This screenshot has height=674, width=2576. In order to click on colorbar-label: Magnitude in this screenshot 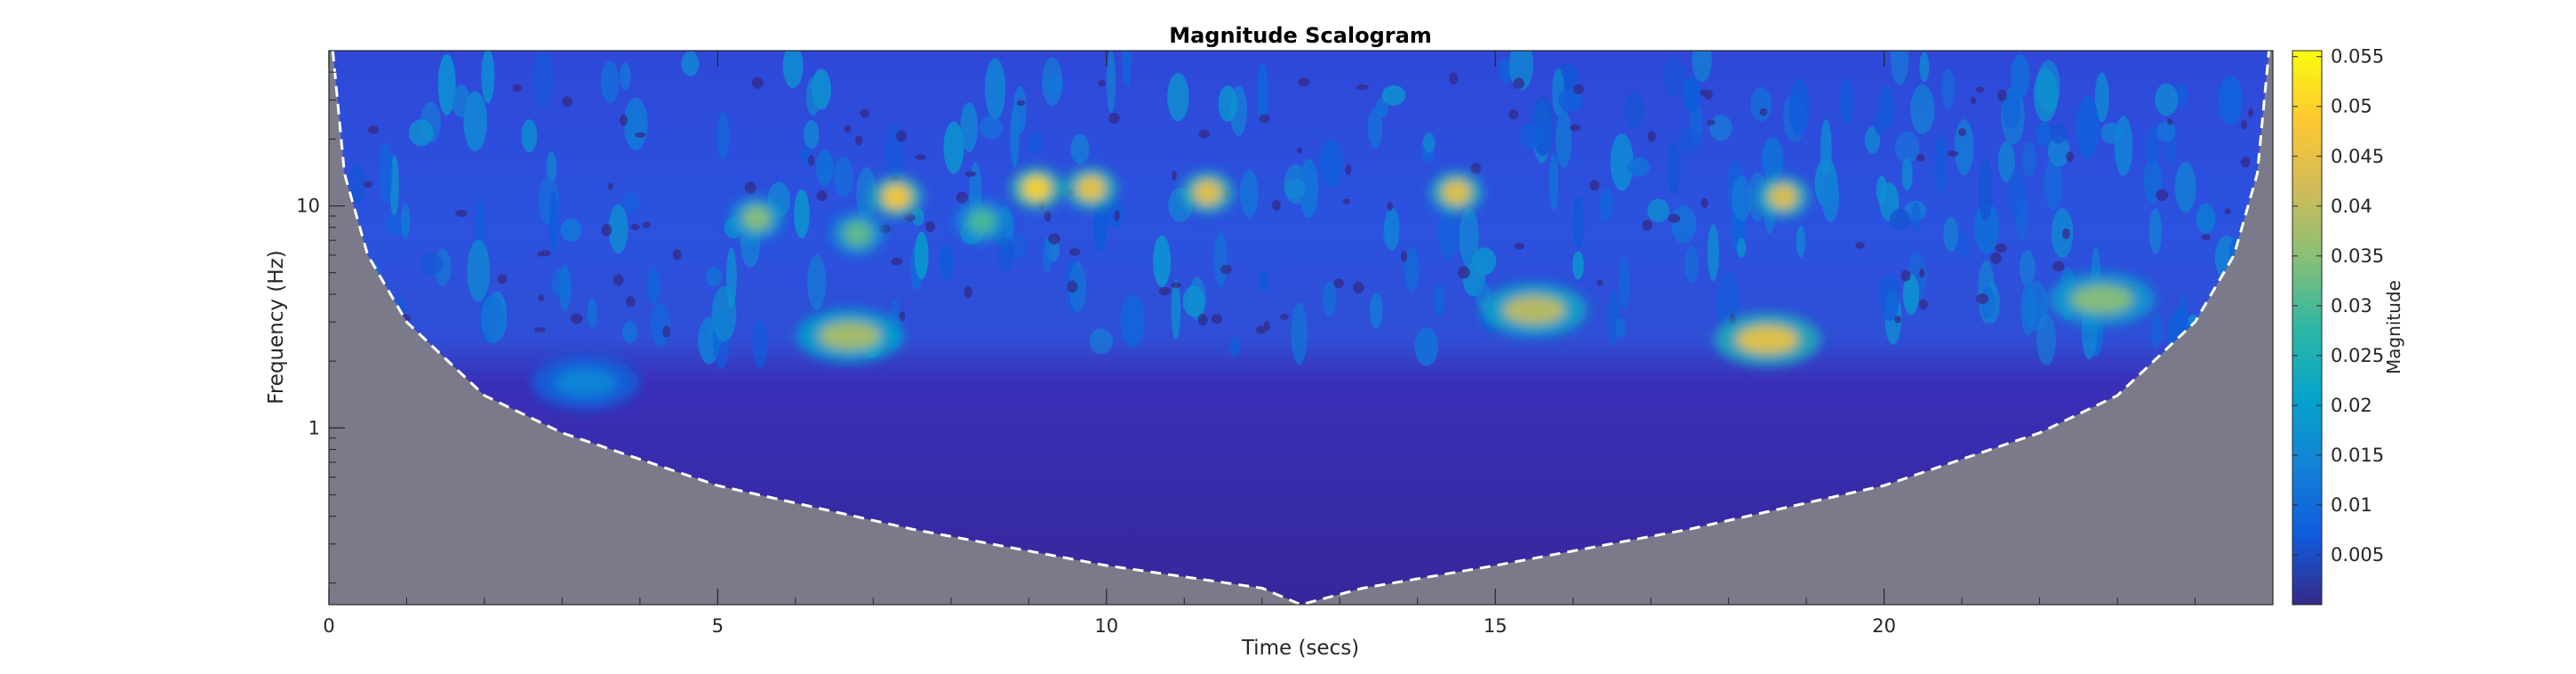, I will do `click(2393, 327)`.